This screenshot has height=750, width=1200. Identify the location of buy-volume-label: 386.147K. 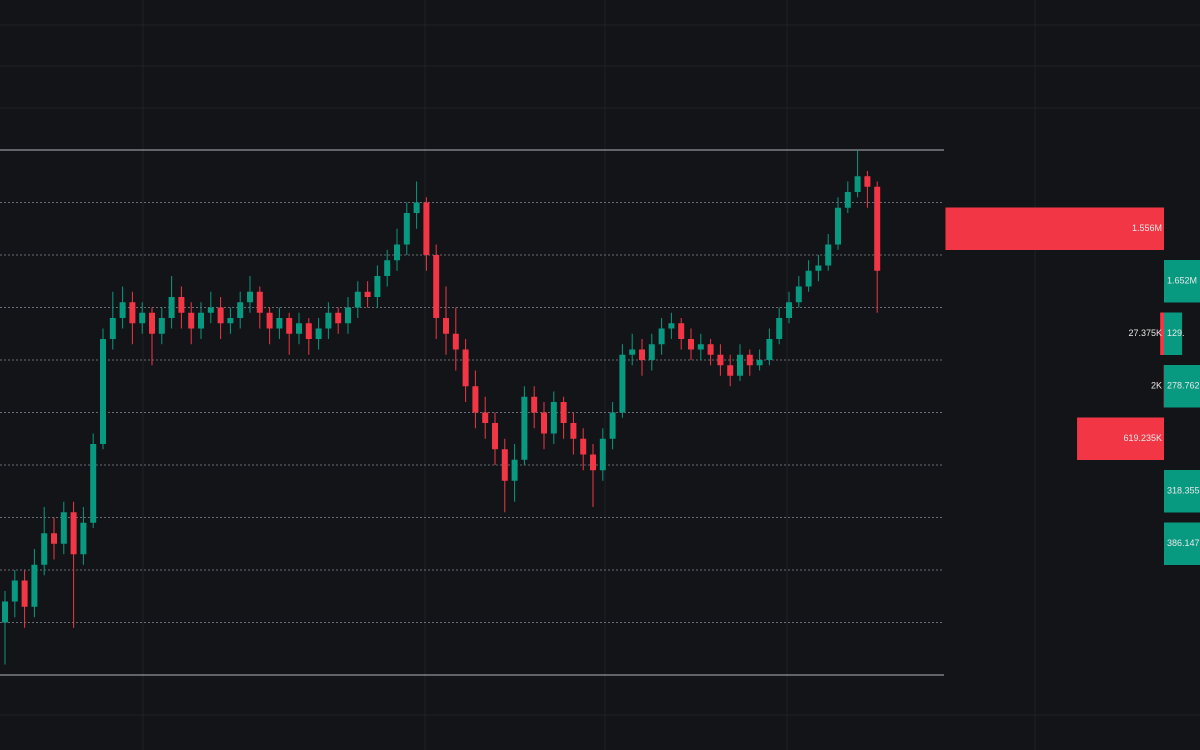
(1183, 543).